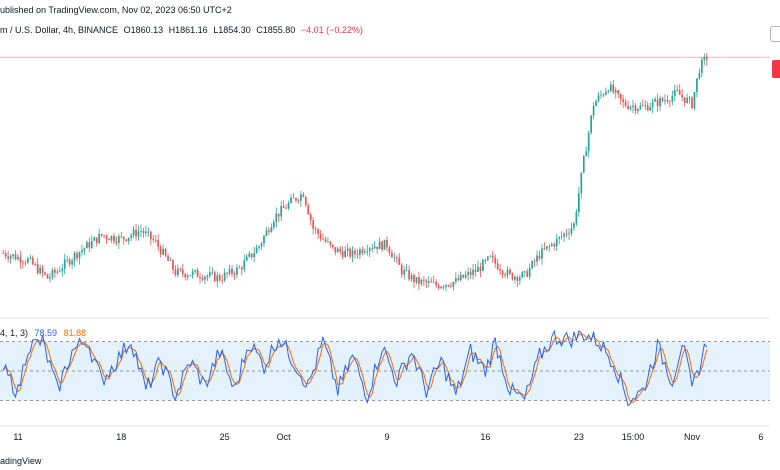  Describe the element at coordinates (17, 437) in the screenshot. I see `time-axis-label: 11` at that location.